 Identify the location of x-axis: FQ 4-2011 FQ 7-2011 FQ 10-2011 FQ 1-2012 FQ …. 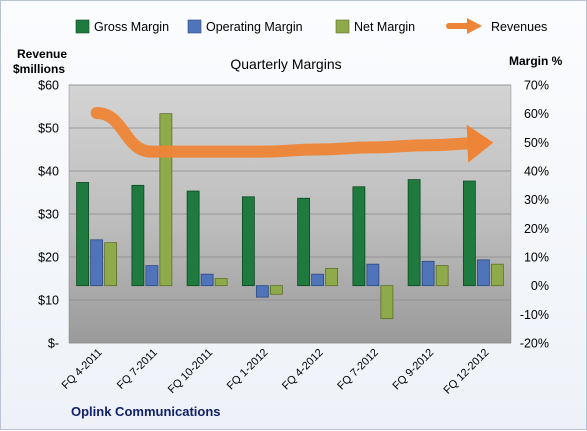
(276, 372).